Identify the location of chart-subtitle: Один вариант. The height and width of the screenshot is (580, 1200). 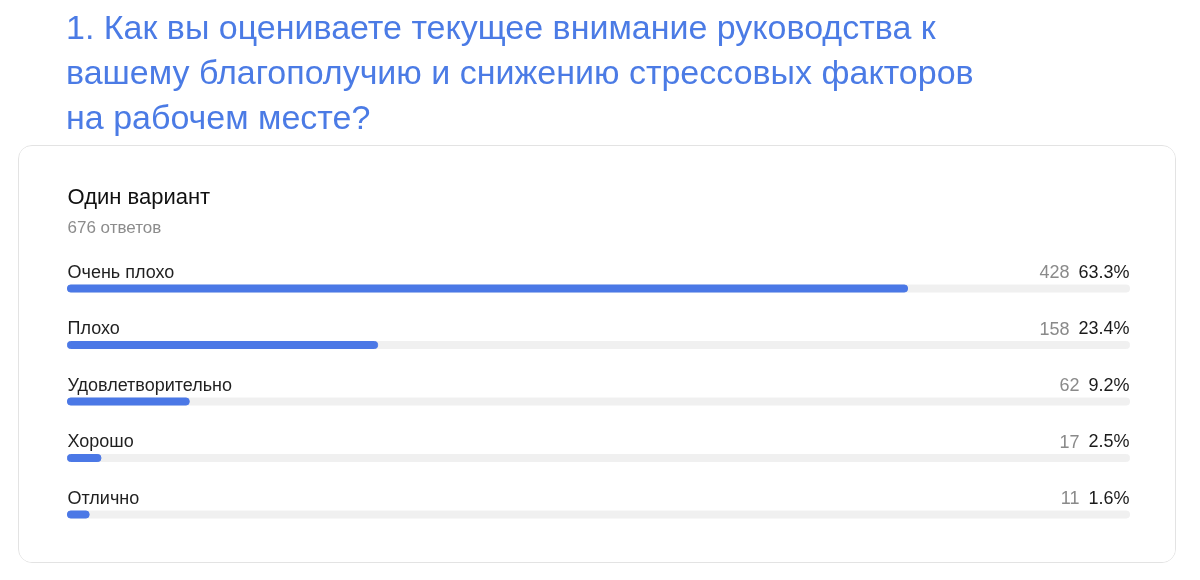
(139, 196).